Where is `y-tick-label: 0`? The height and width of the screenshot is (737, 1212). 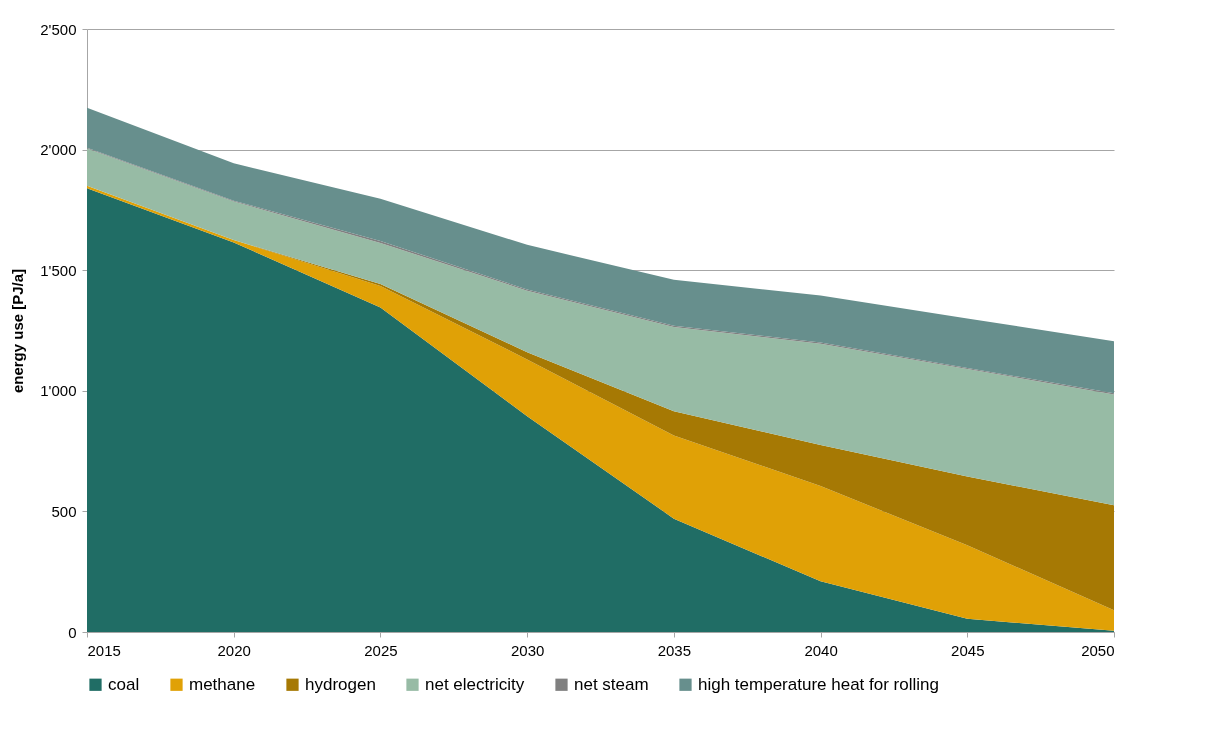 y-tick-label: 0 is located at coordinates (72, 632).